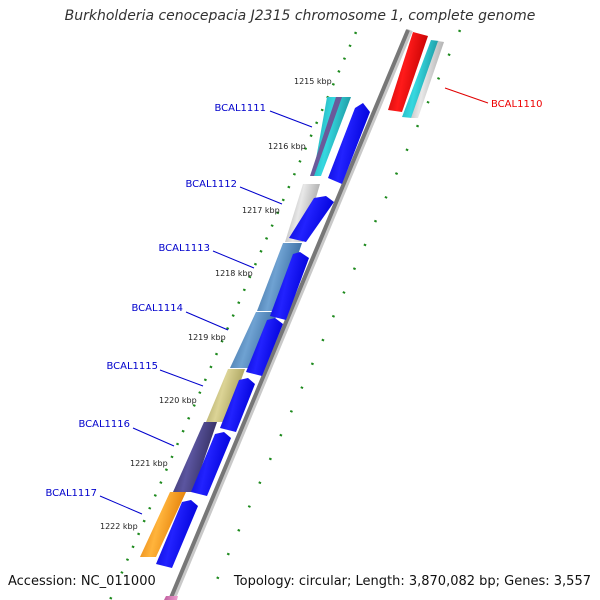  What do you see at coordinates (184, 248) in the screenshot?
I see `gene-label-bcal1113: BCAL1113` at bounding box center [184, 248].